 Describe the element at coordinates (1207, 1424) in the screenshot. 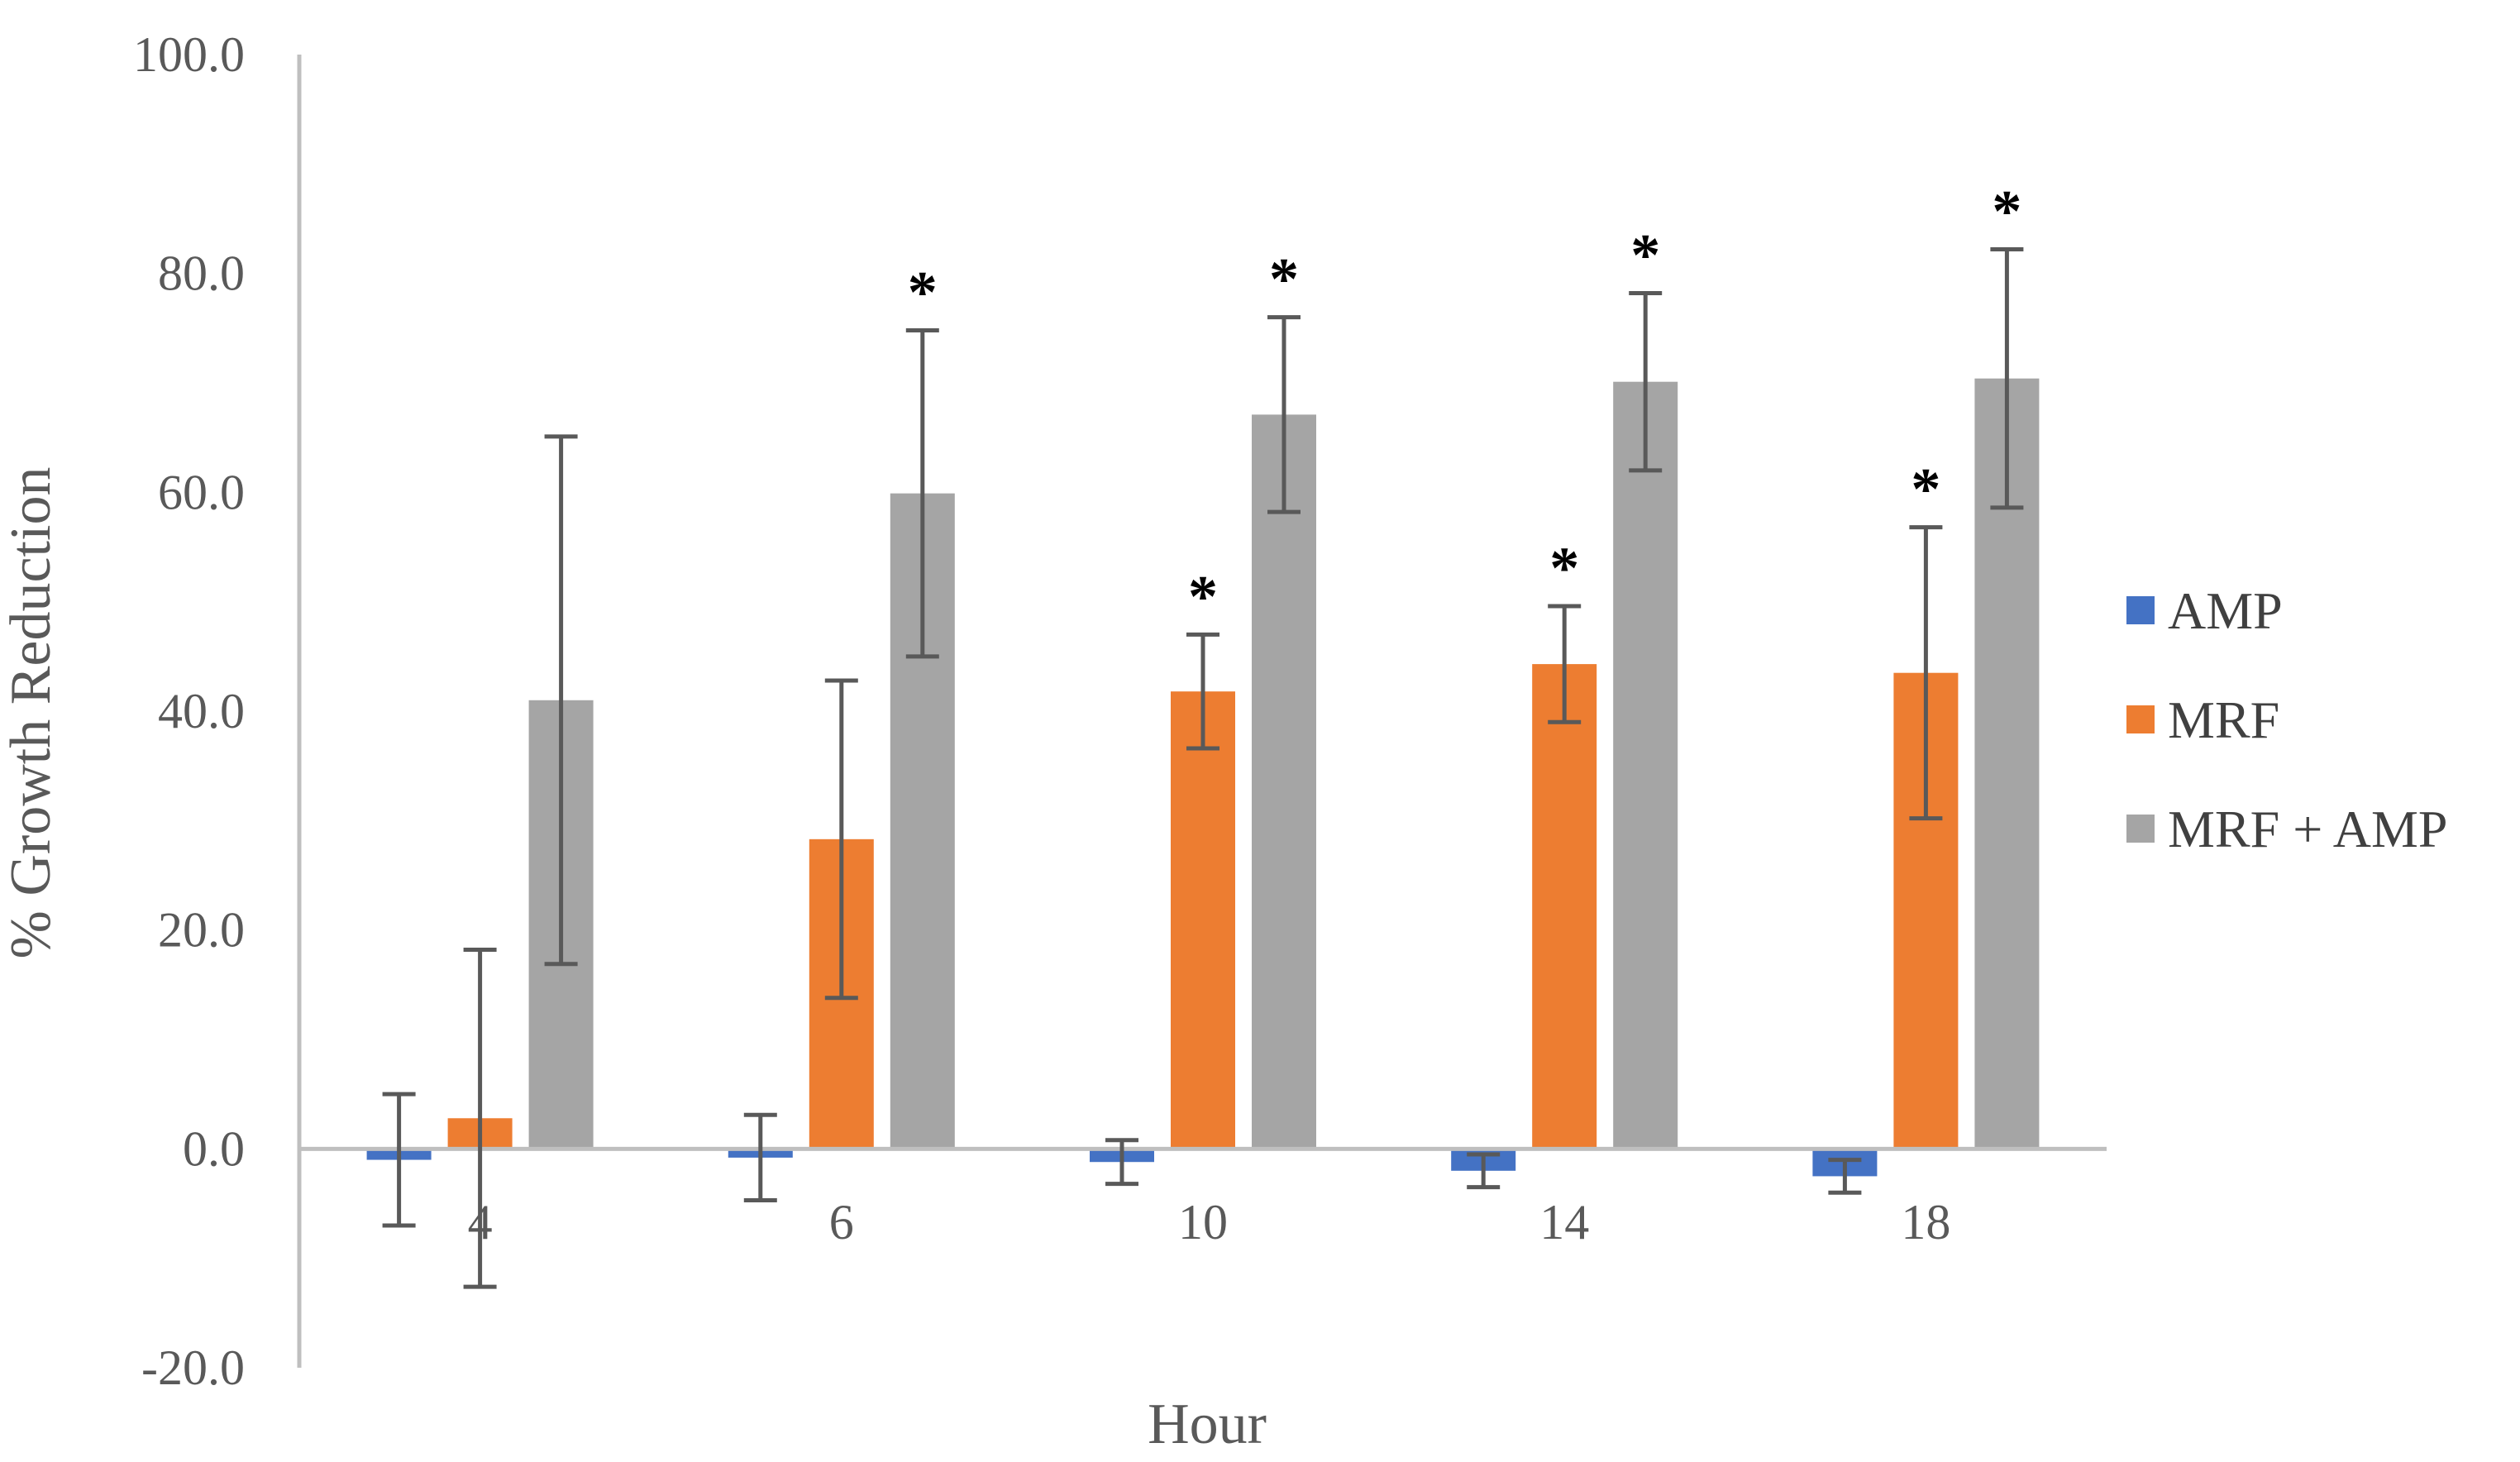

I see `x-axis-title: Hour` at that location.